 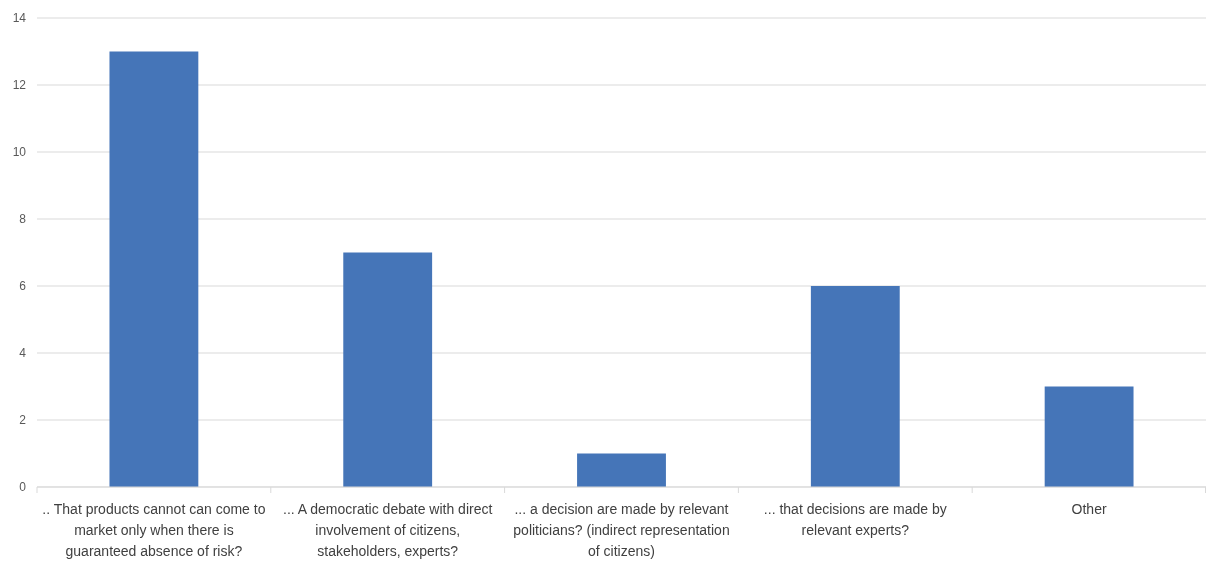 What do you see at coordinates (23, 420) in the screenshot?
I see `y-tick-label: 2` at bounding box center [23, 420].